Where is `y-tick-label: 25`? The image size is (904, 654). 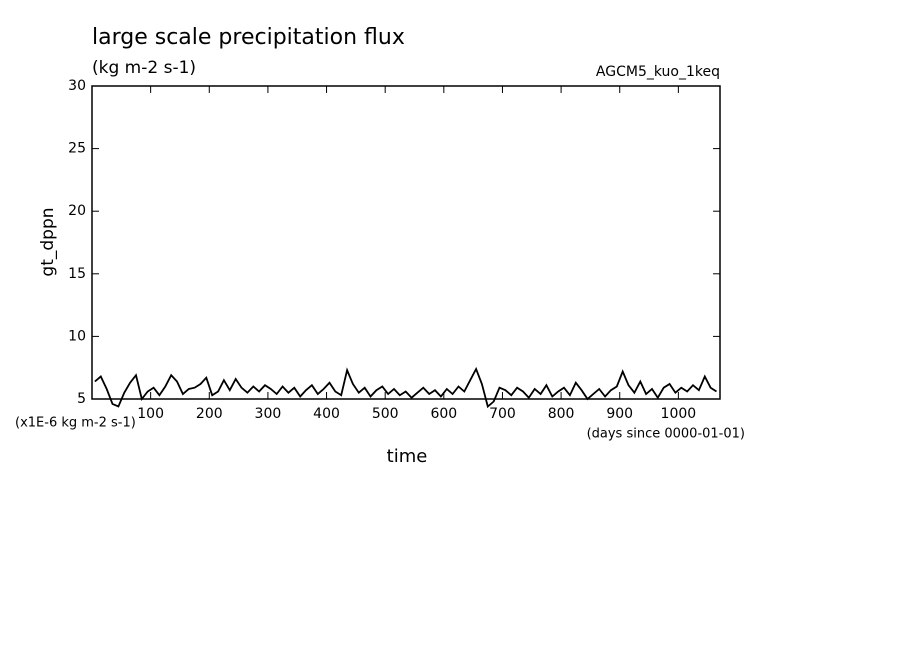 y-tick-label: 25 is located at coordinates (77, 149).